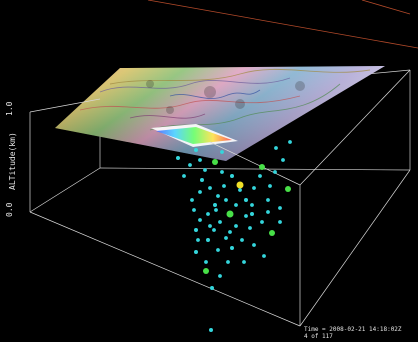 The height and width of the screenshot is (342, 418). Describe the element at coordinates (9, 108) in the screenshot. I see `axis-top-value: 1.0` at that location.